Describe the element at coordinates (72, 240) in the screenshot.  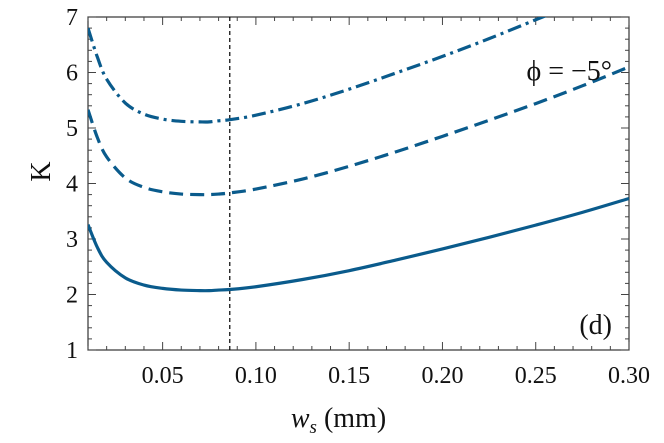
I see `y-tick-label: 3` at that location.